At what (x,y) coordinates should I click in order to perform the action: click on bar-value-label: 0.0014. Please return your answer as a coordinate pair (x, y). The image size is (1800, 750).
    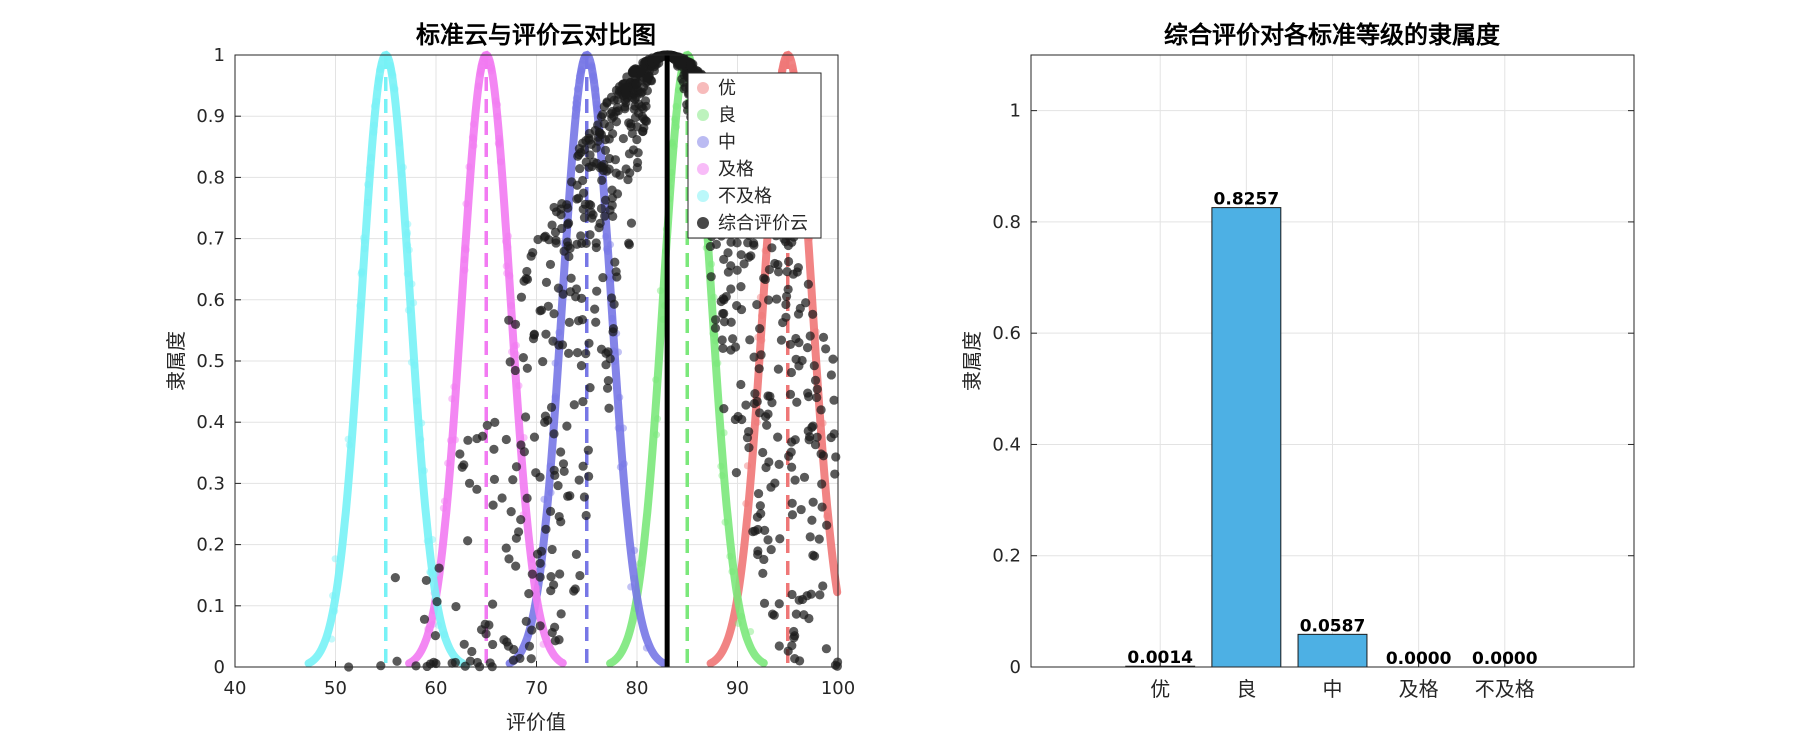
    Looking at the image, I should click on (1160, 658).